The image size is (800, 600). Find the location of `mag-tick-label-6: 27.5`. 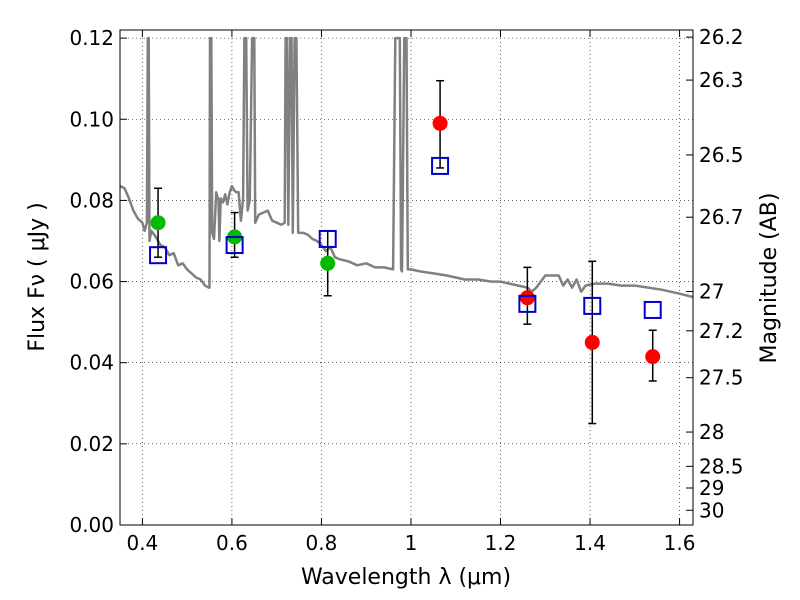

mag-tick-label-6: 27.5 is located at coordinates (721, 378).